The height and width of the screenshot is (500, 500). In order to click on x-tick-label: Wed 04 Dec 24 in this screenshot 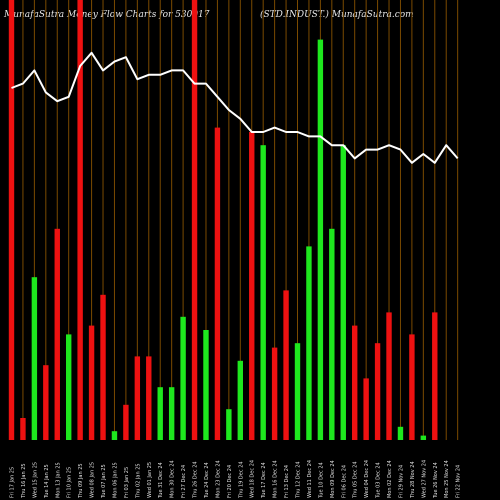, I will do `click(367, 479)`.